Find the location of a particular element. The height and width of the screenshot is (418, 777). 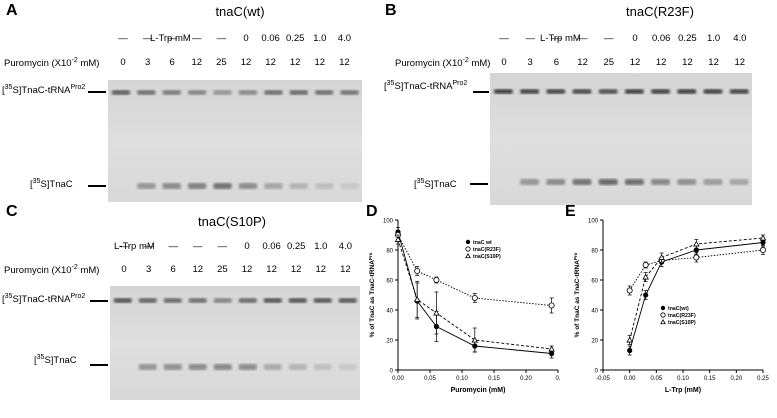

y-tick-label: 40 is located at coordinates (594, 312).